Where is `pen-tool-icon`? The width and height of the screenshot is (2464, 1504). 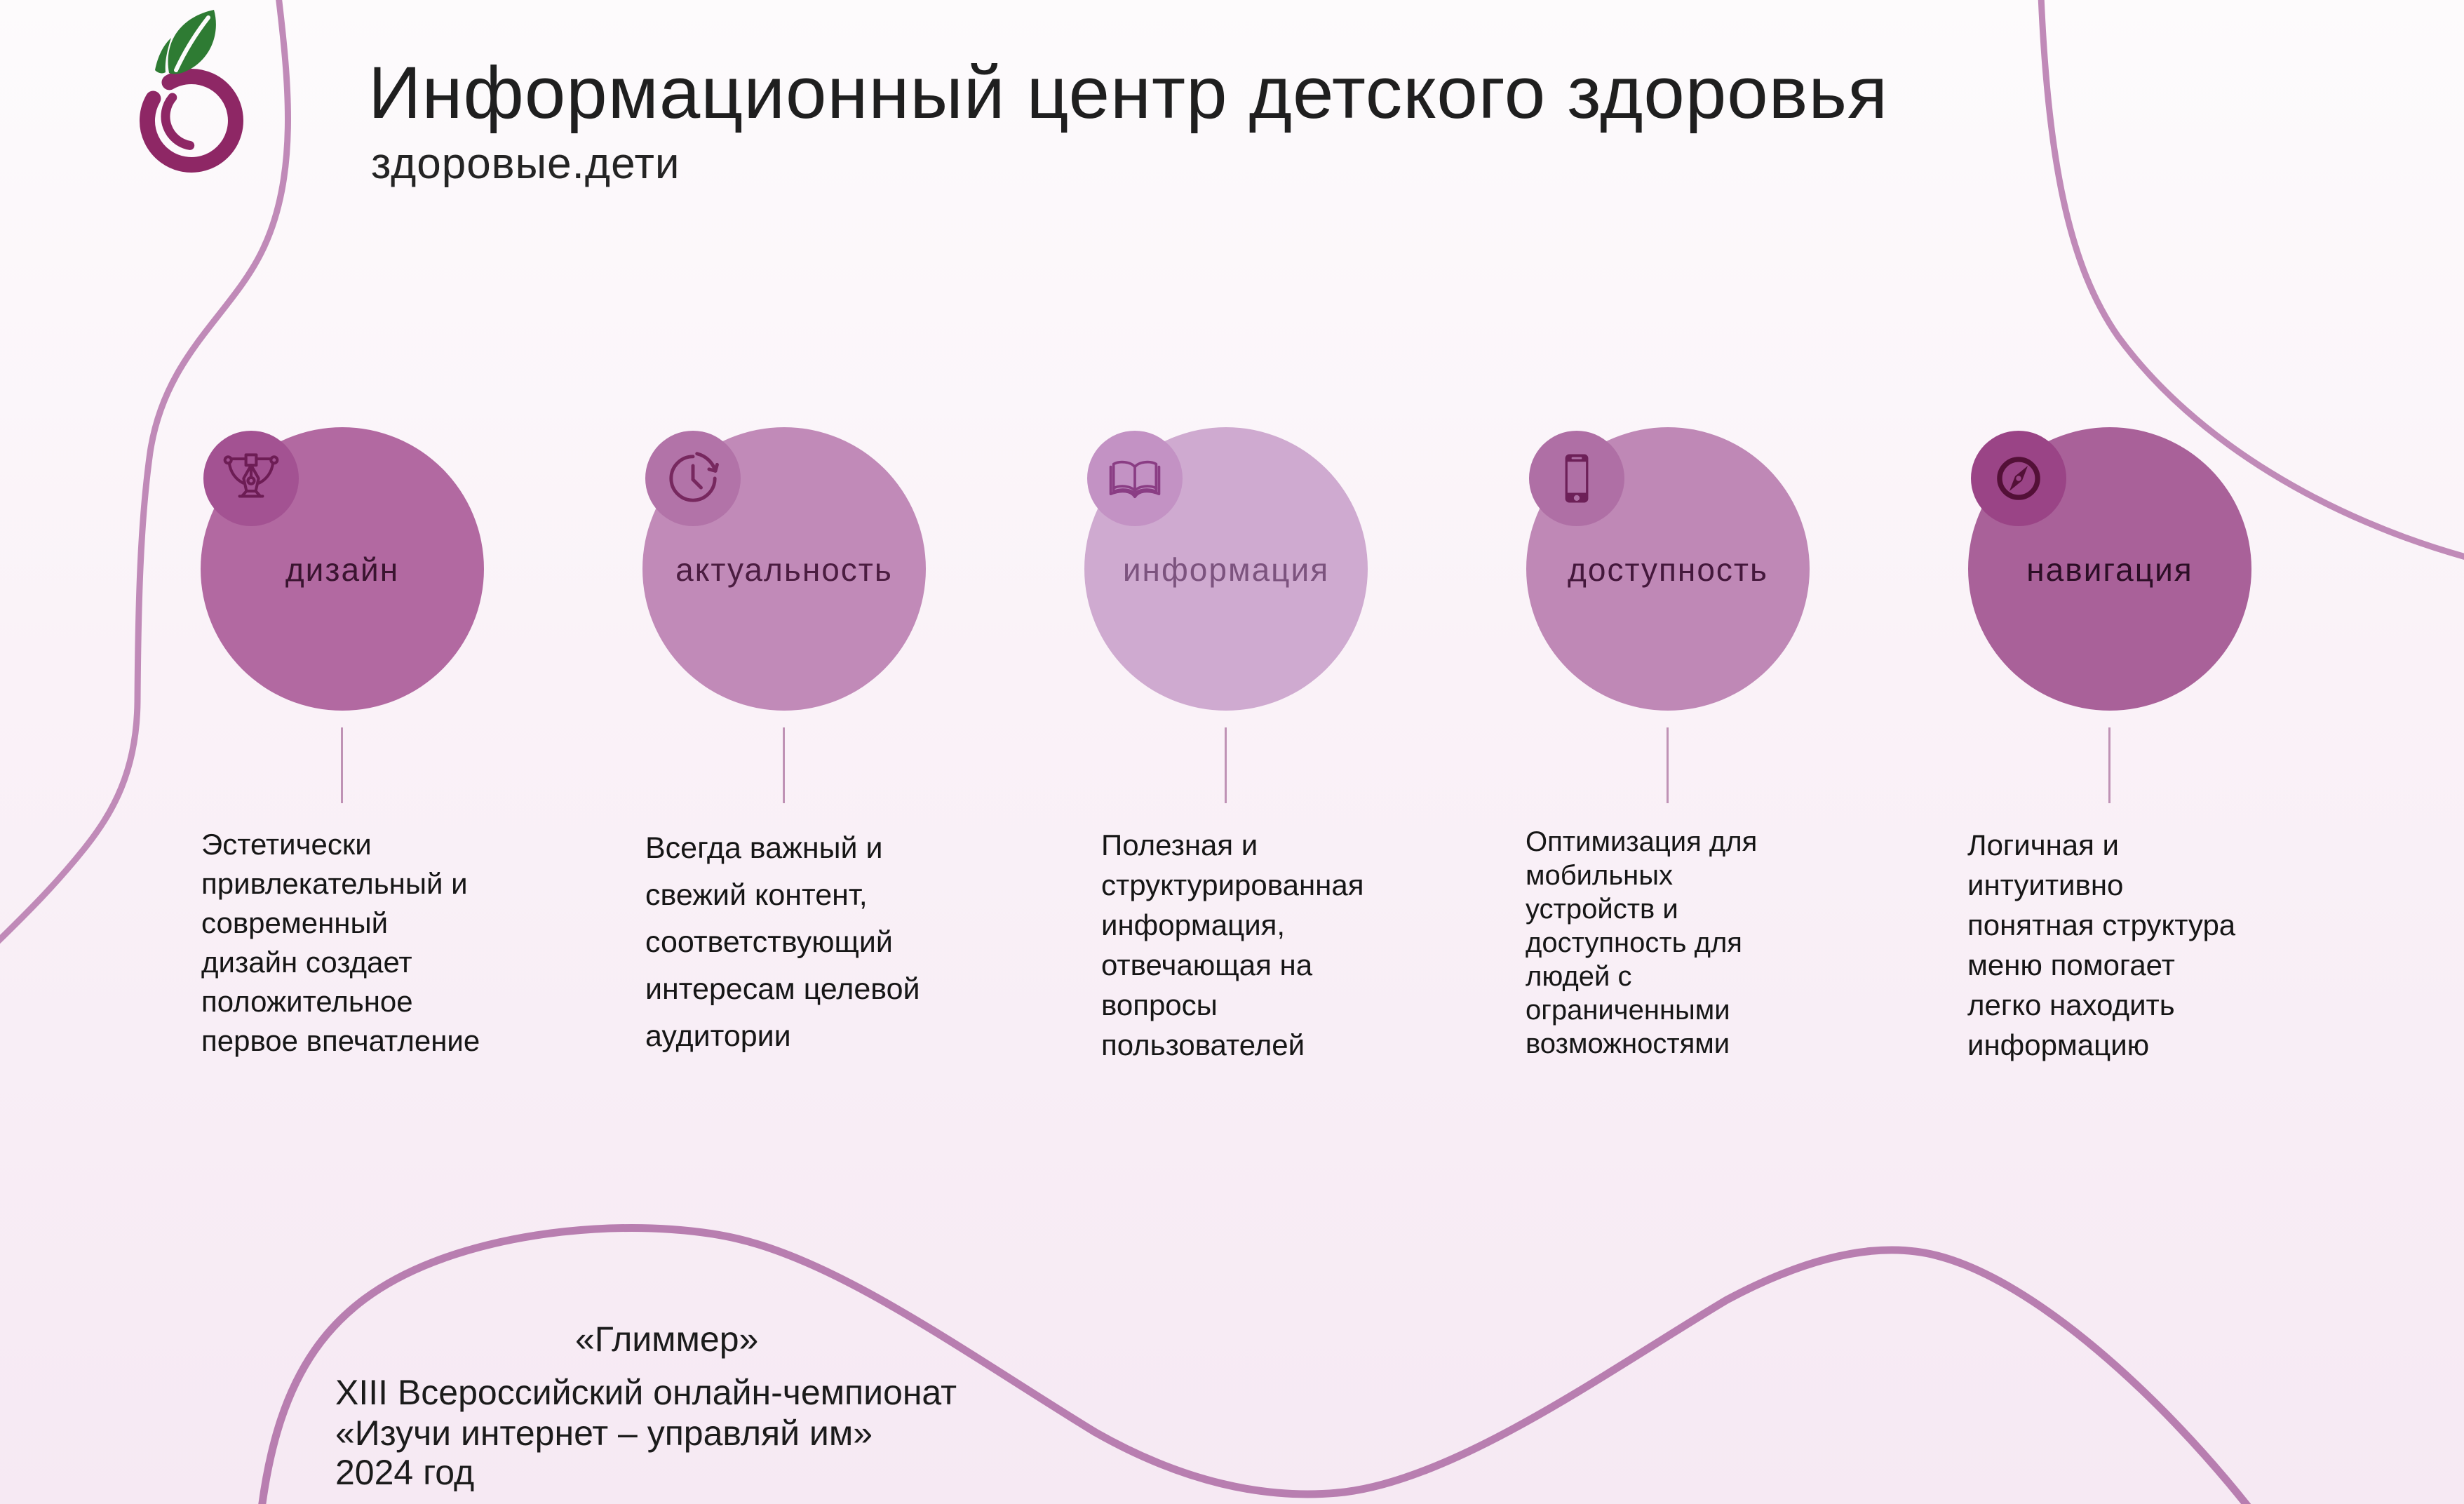
pen-tool-icon is located at coordinates (251, 475).